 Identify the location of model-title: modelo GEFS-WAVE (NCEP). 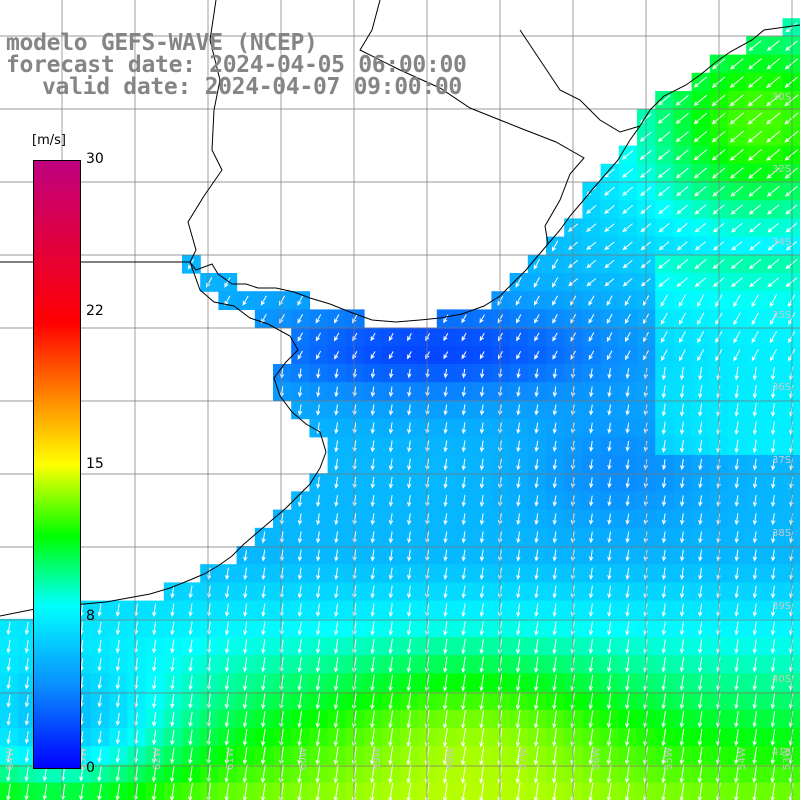
(162, 43).